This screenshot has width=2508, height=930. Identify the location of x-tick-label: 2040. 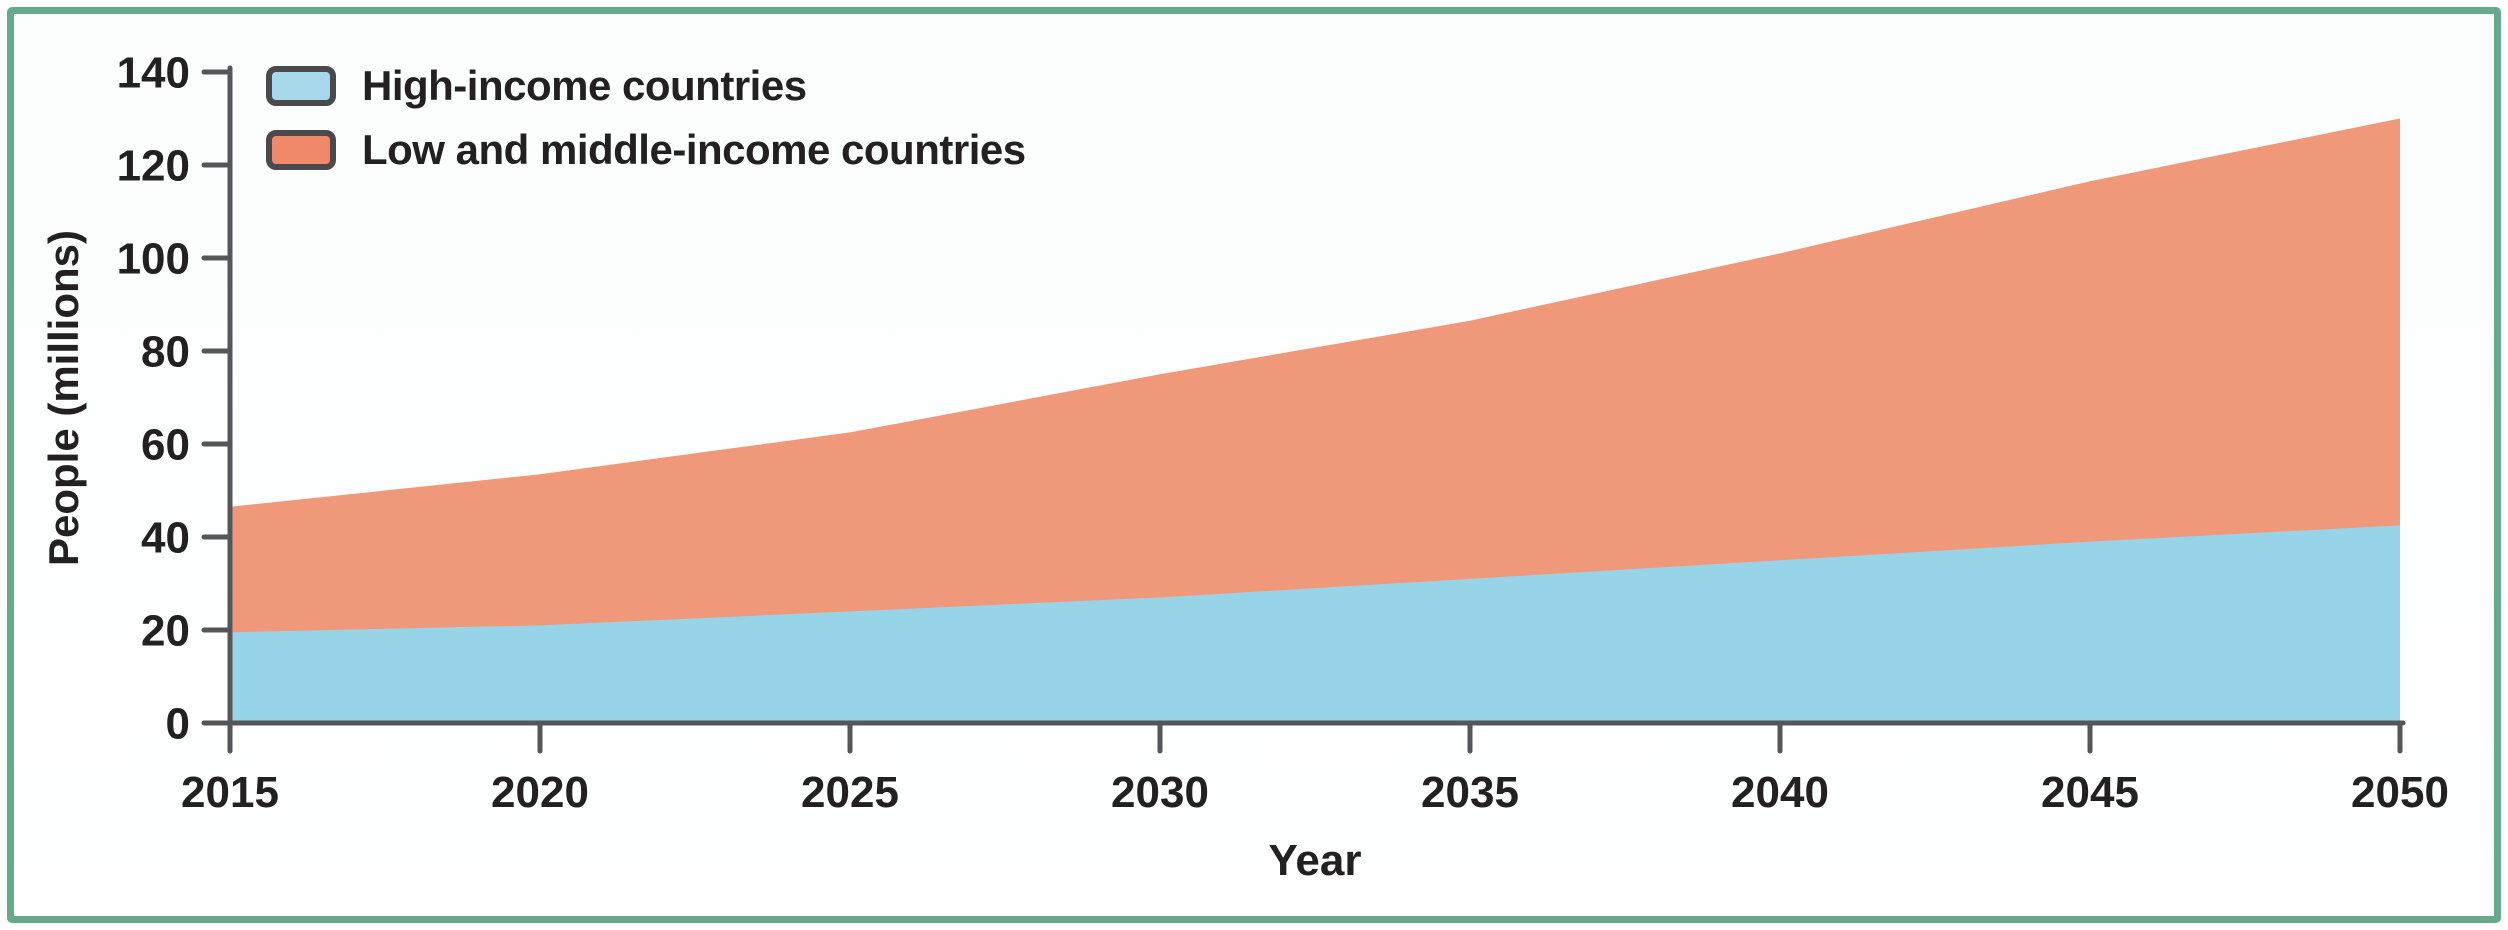
(1780, 792).